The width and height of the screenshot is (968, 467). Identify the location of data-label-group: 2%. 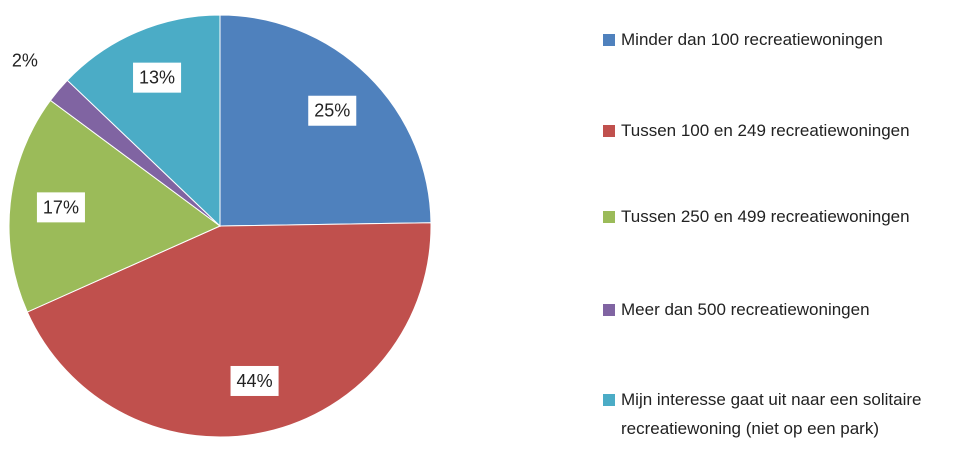
(25, 61).